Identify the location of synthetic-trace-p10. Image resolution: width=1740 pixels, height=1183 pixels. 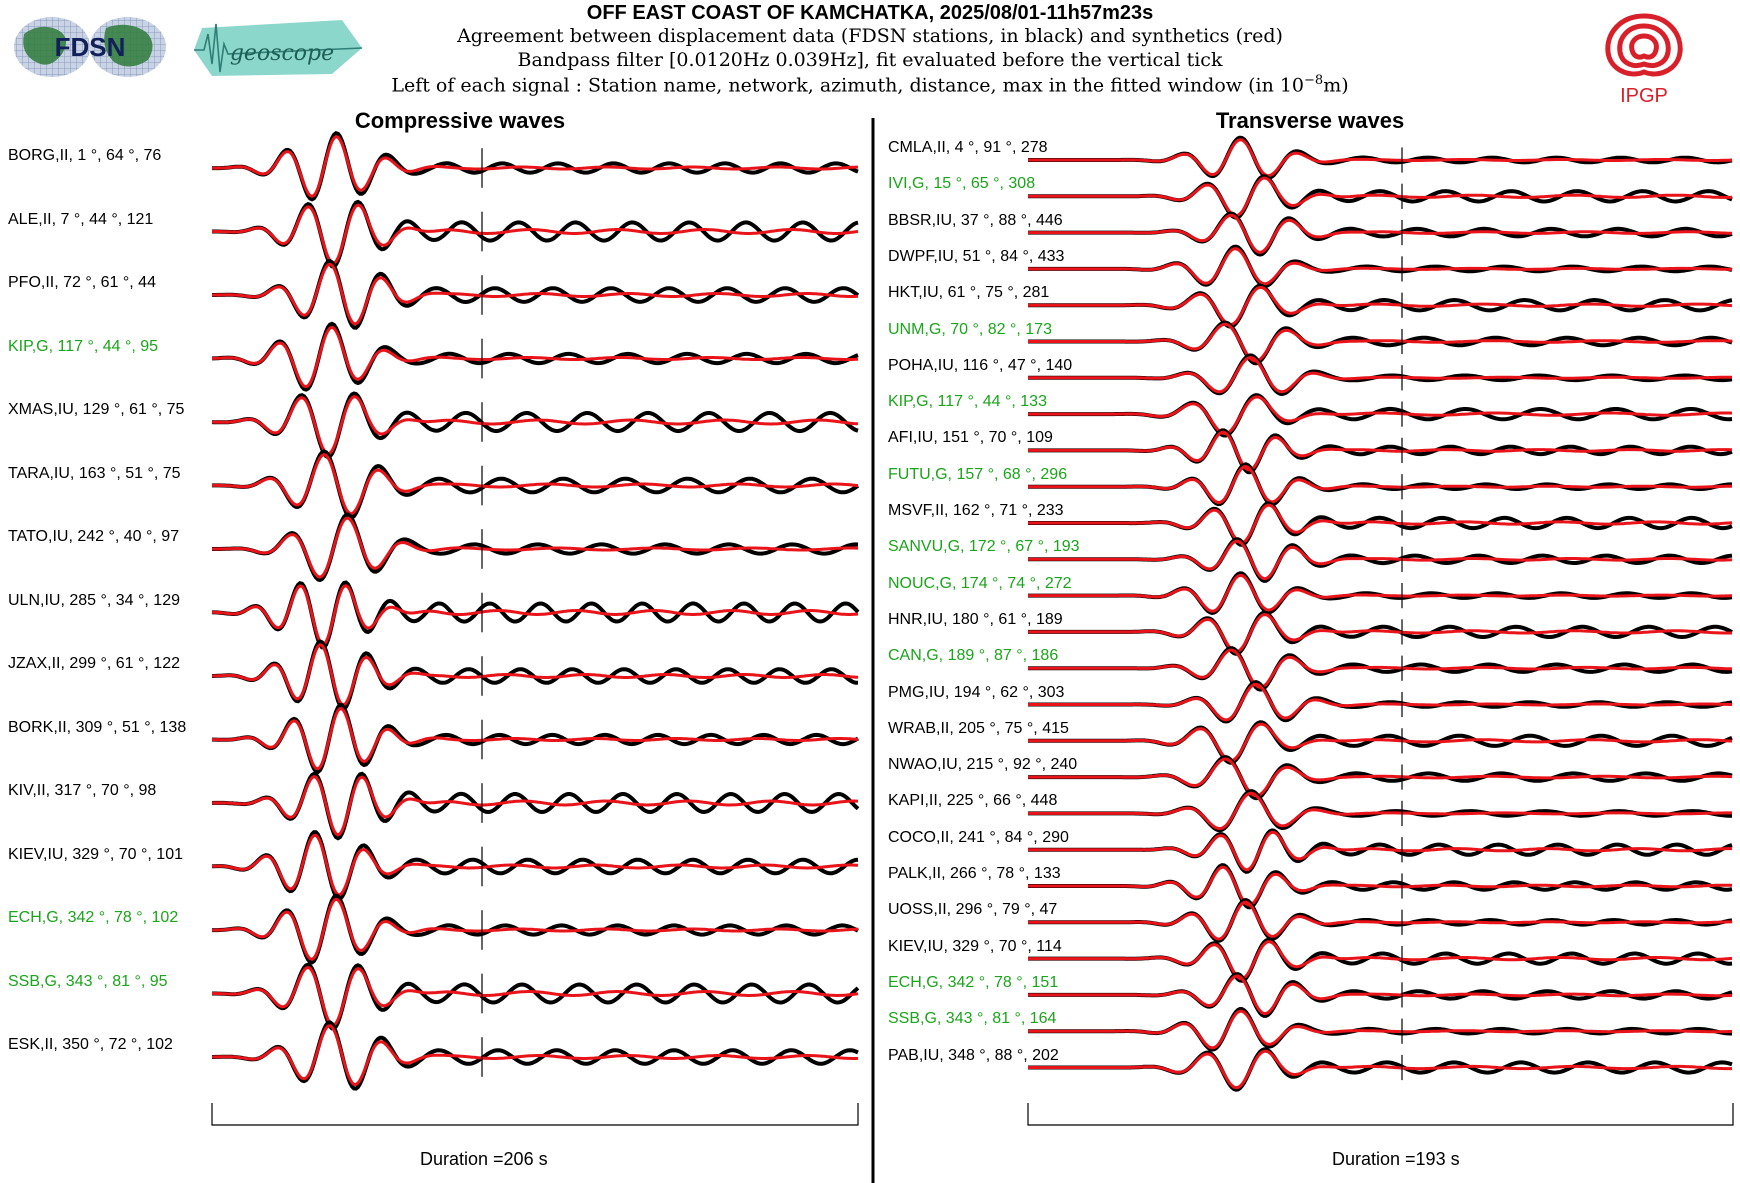
(534, 805).